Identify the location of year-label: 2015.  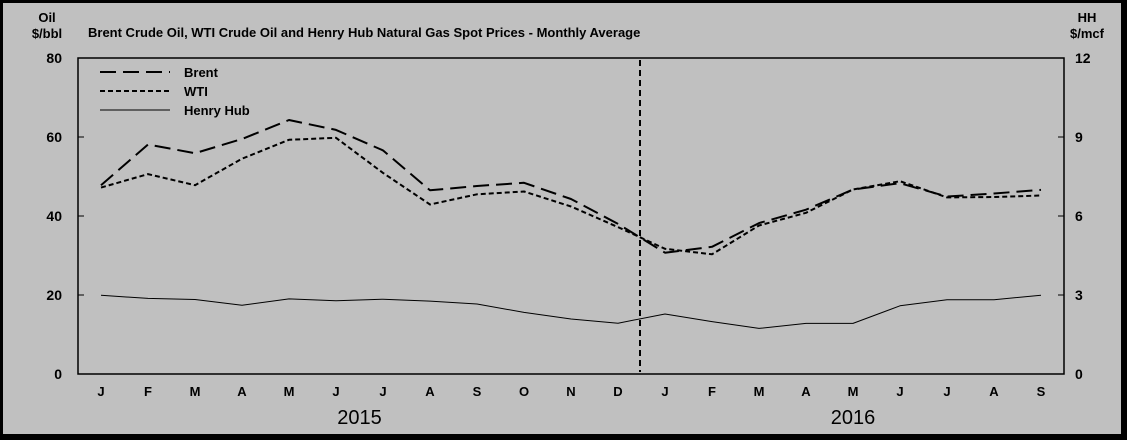
(359, 418).